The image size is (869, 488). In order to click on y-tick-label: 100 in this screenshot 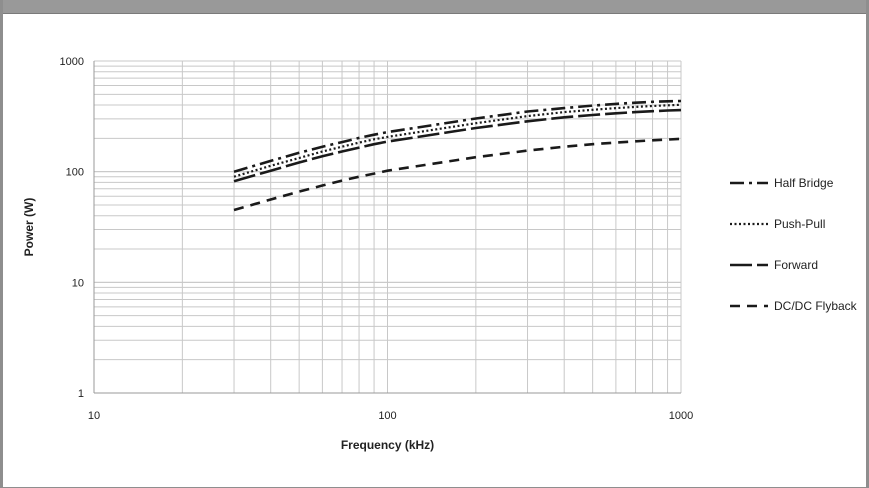, I will do `click(75, 173)`.